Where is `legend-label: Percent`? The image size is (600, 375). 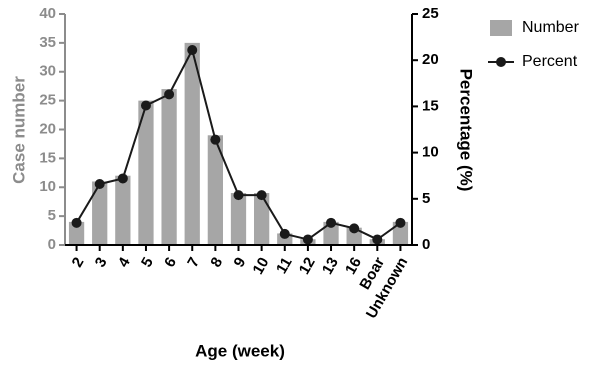
legend-label: Percent is located at coordinates (550, 61).